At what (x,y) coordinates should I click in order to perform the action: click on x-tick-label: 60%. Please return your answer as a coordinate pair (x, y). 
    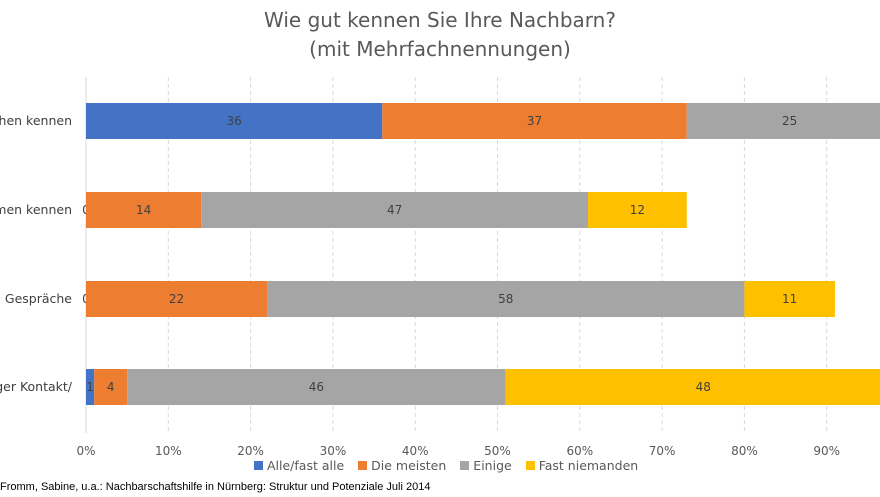
    Looking at the image, I should click on (579, 451).